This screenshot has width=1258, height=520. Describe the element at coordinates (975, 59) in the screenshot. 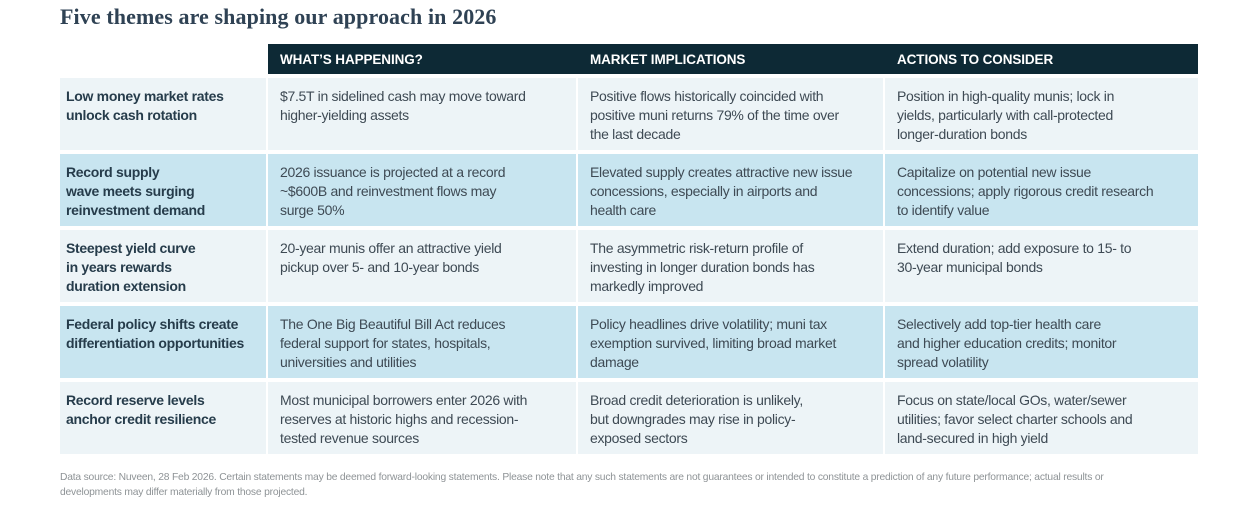

I see `column-header-actions-to-consider: ACTIONS TO CONSIDER` at that location.